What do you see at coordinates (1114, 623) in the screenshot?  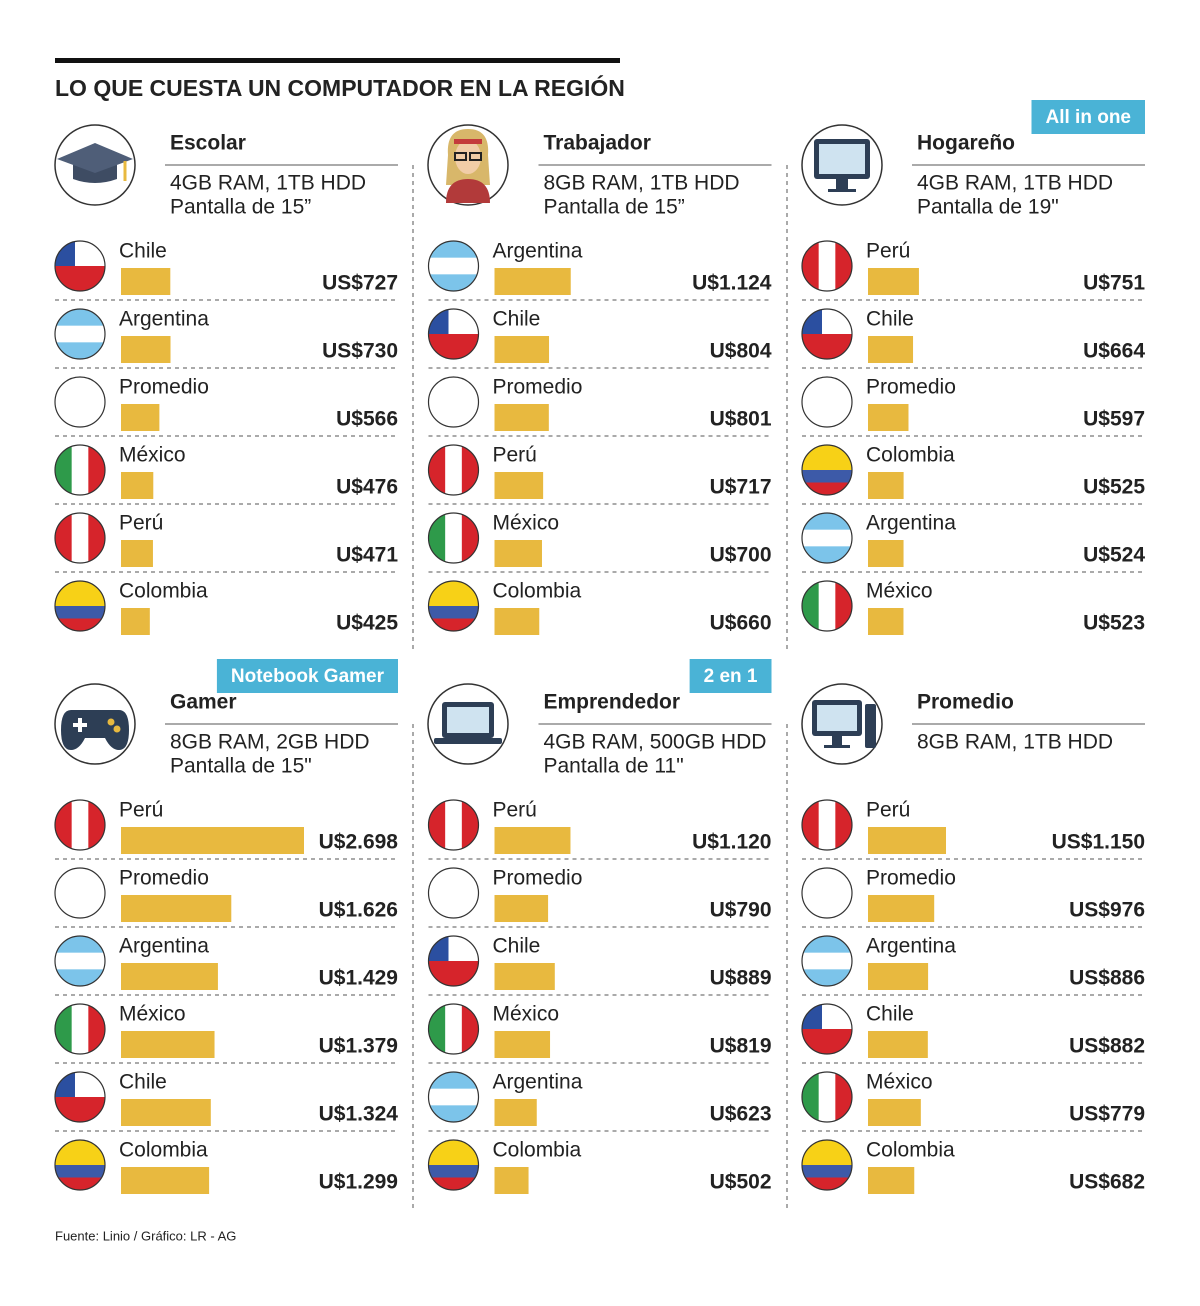 I see `value-label: U$523` at bounding box center [1114, 623].